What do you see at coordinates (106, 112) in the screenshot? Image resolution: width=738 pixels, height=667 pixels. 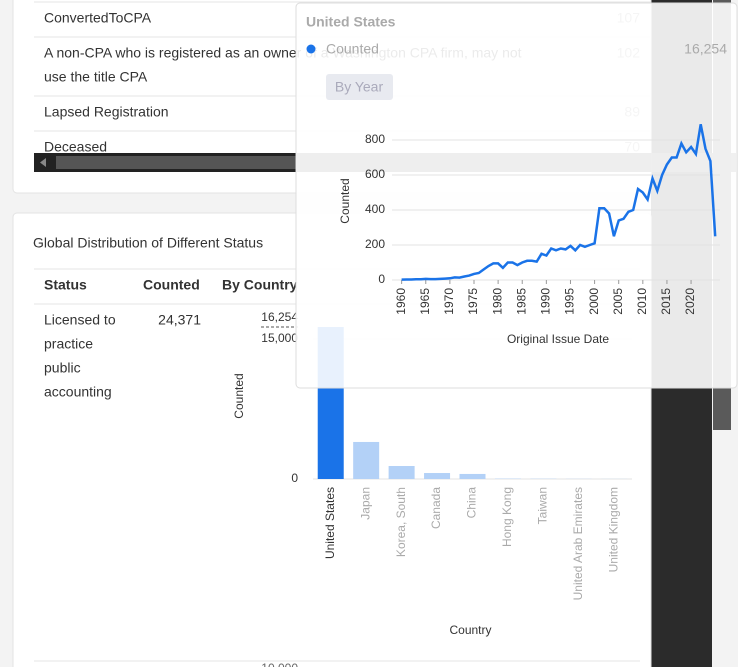 I see `status-label: Lapsed Registration` at bounding box center [106, 112].